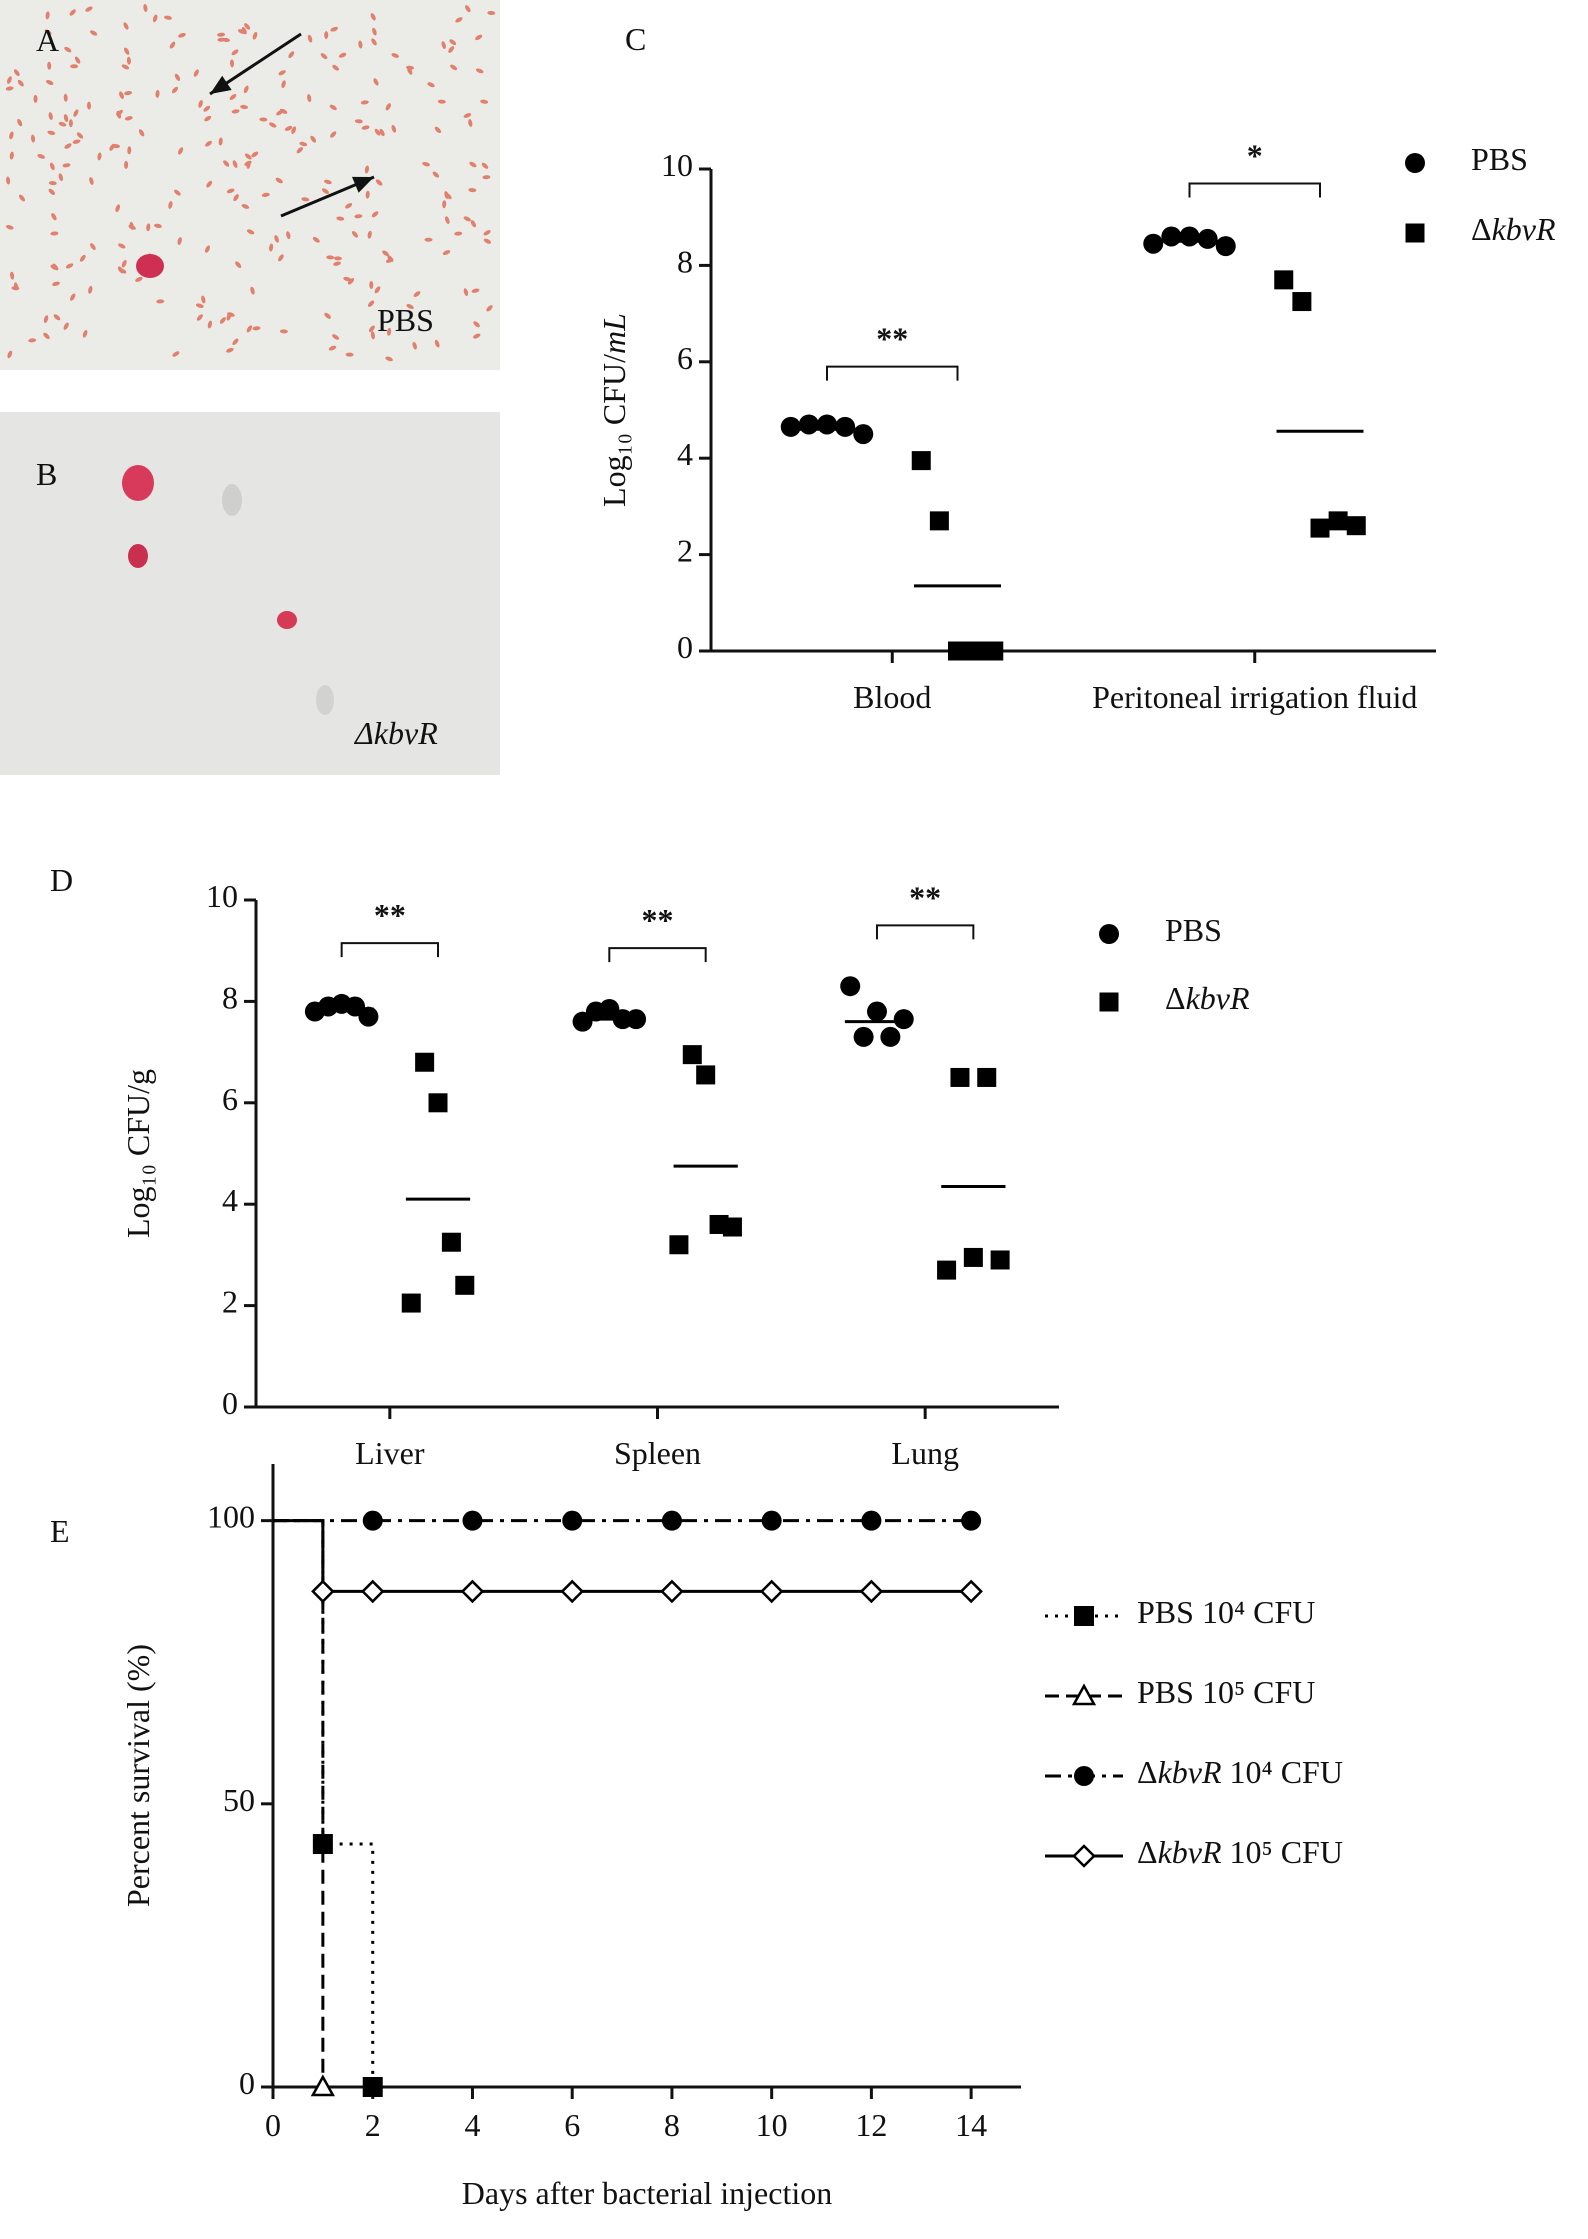 Image resolution: width=1588 pixels, height=2239 pixels. What do you see at coordinates (405, 320) in the screenshot?
I see `image-caption: PBS` at bounding box center [405, 320].